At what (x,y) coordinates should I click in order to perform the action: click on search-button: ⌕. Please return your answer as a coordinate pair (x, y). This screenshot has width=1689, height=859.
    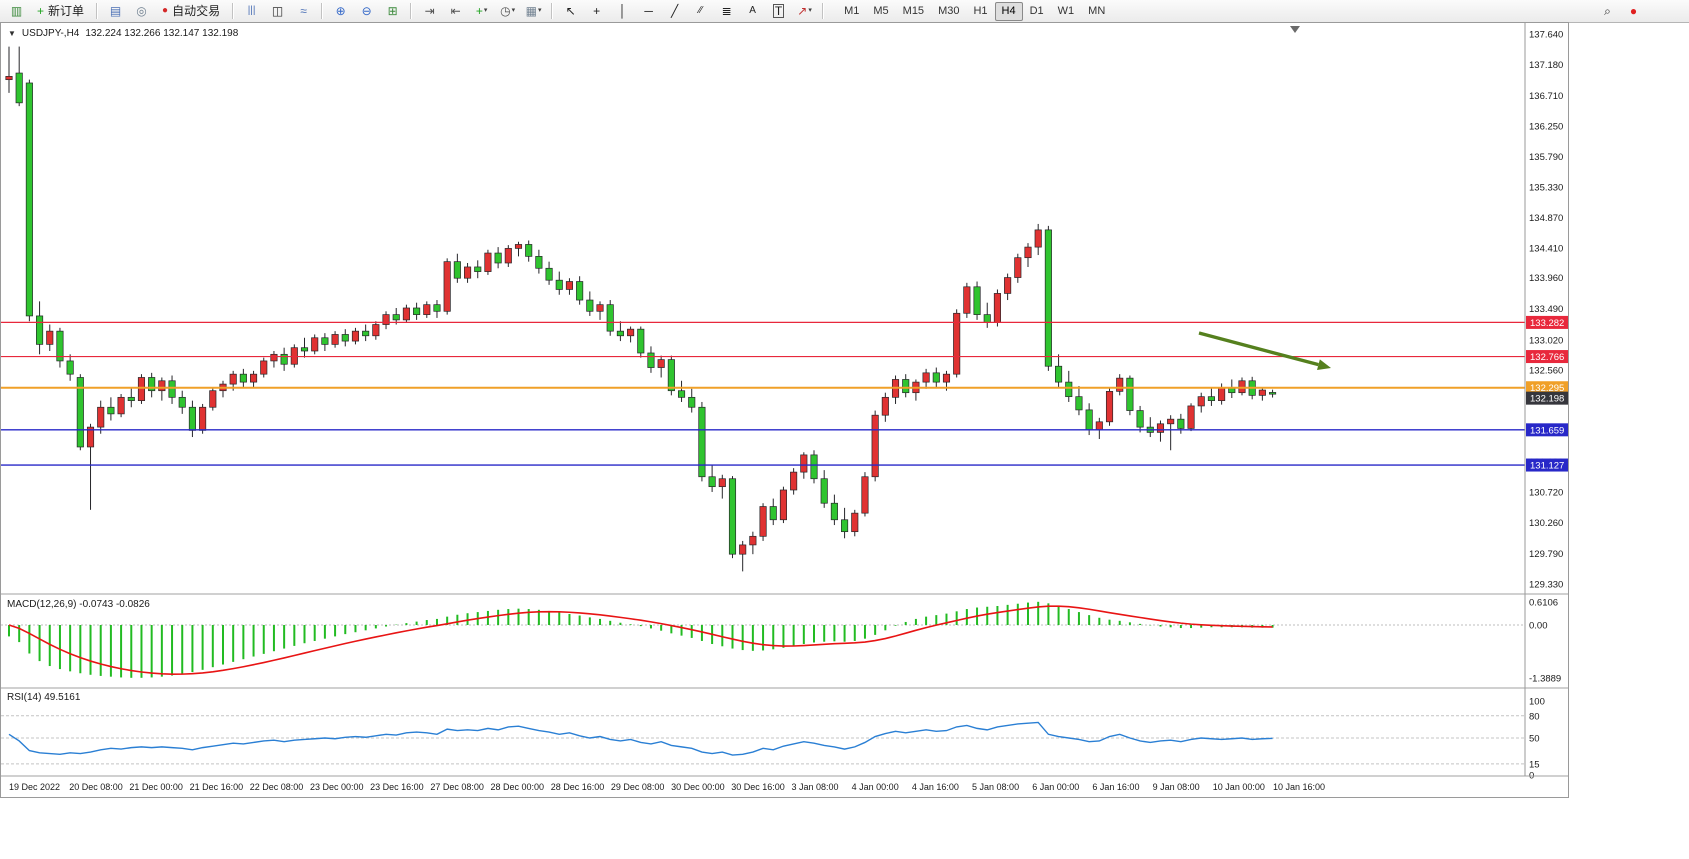
    Looking at the image, I should click on (1607, 11).